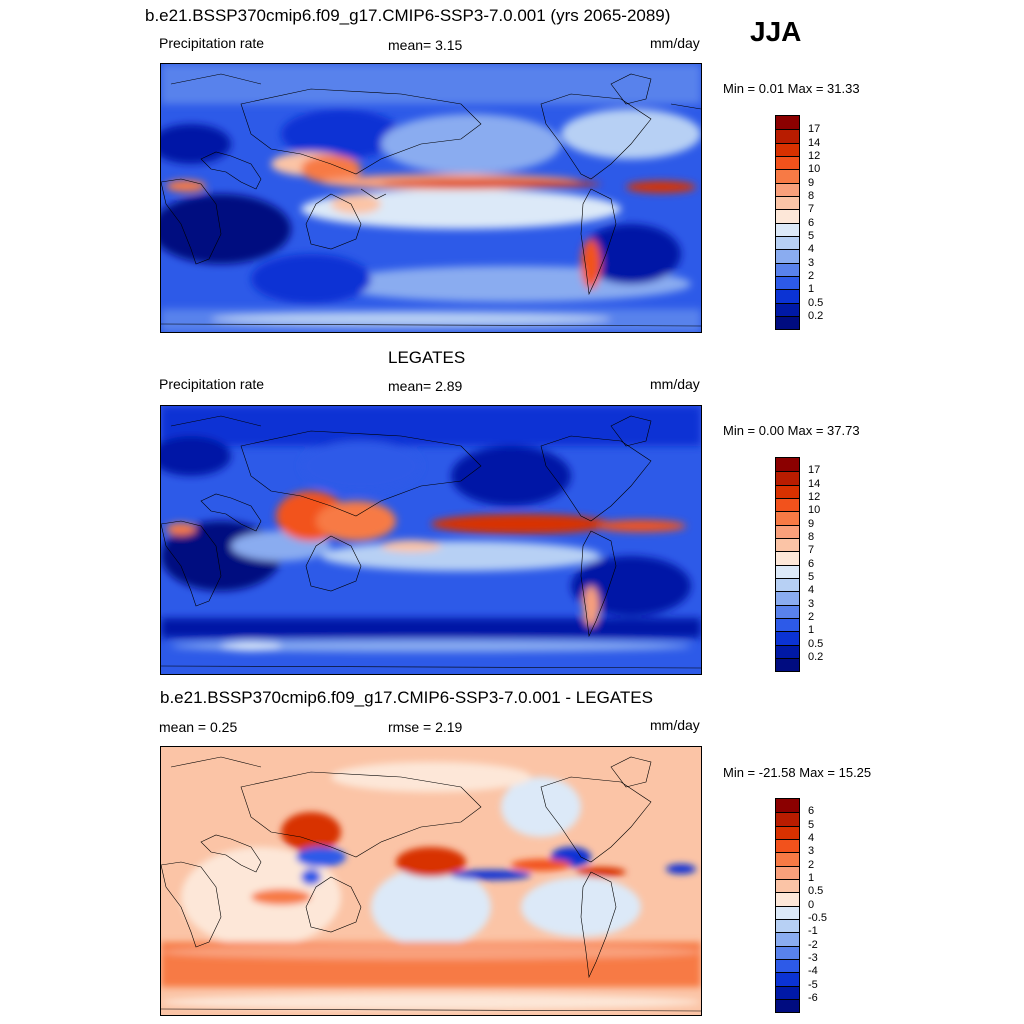 This screenshot has width=1024, height=1024. What do you see at coordinates (791, 430) in the screenshot?
I see `minmax-label: Min = 0.00 Max = 37.73` at bounding box center [791, 430].